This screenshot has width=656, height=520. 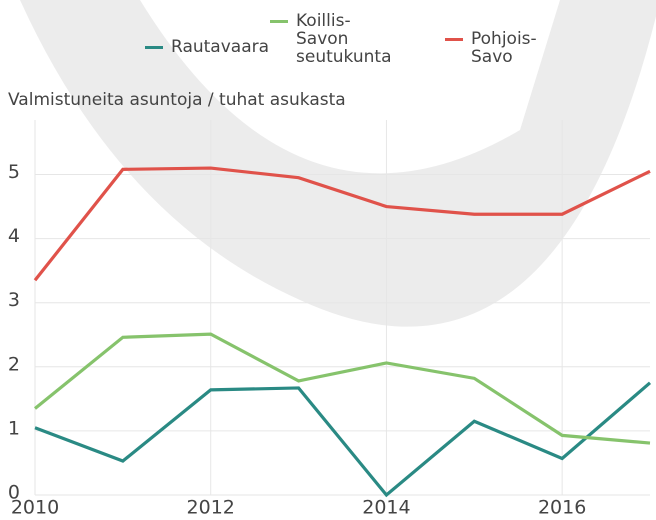 I want to click on y-tick-label: 3, so click(x=14, y=300).